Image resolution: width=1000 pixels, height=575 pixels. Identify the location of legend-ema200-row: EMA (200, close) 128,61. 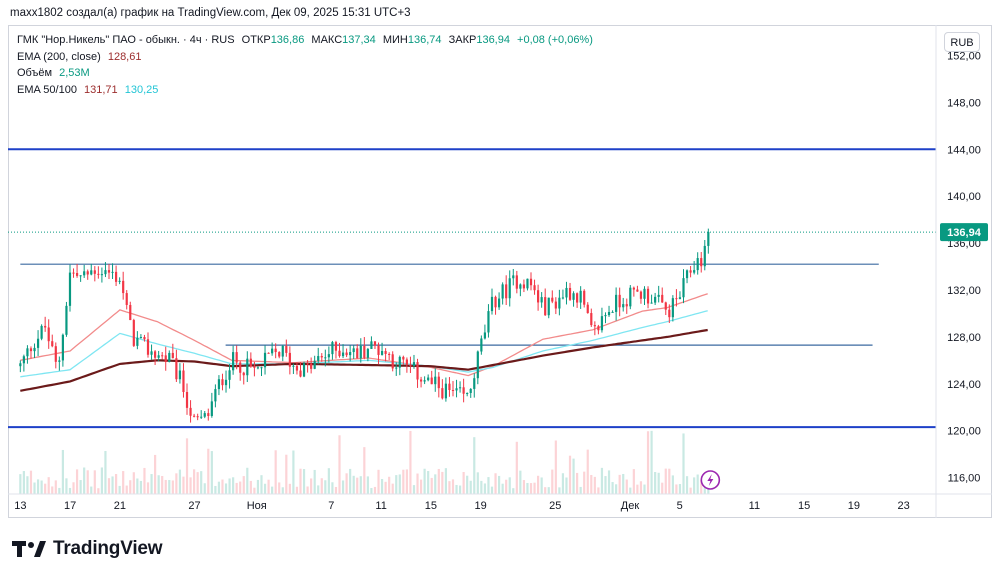
(305, 57).